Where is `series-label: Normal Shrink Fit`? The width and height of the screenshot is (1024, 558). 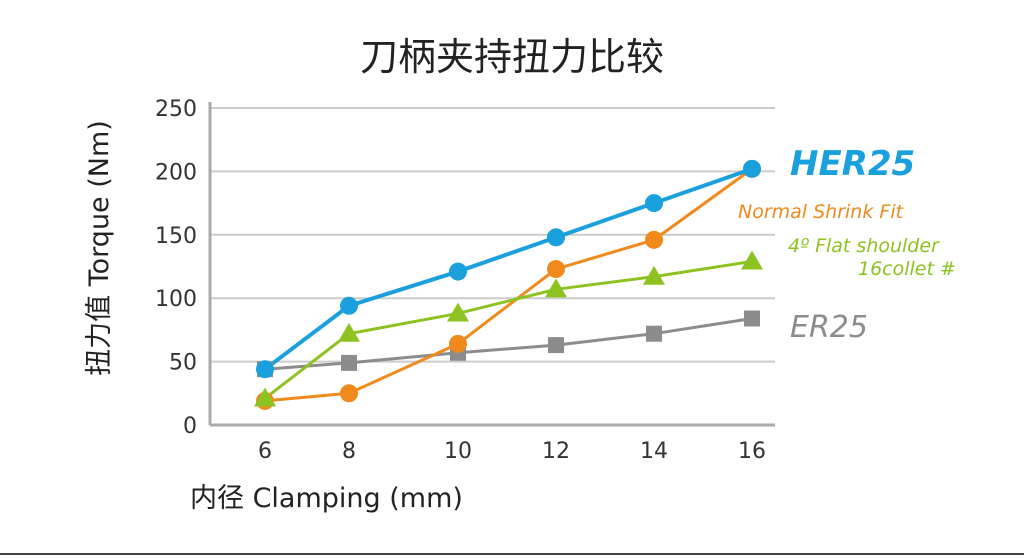 series-label: Normal Shrink Fit is located at coordinates (821, 212).